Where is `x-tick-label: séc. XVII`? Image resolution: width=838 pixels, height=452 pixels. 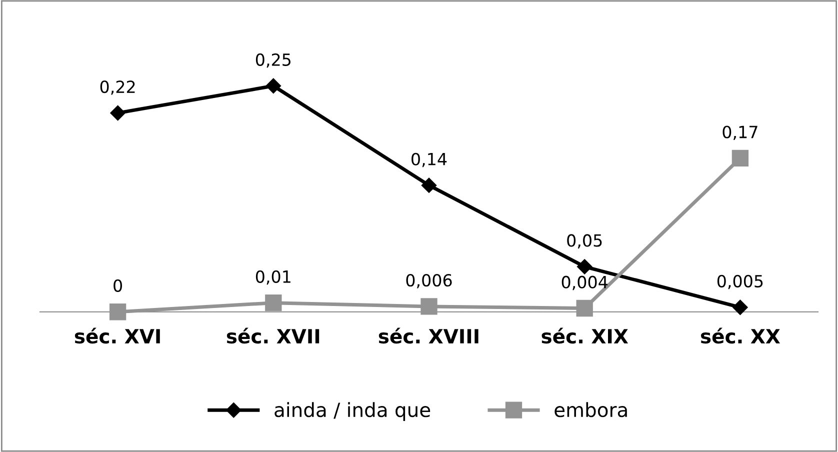 x-tick-label: séc. XVII is located at coordinates (273, 336).